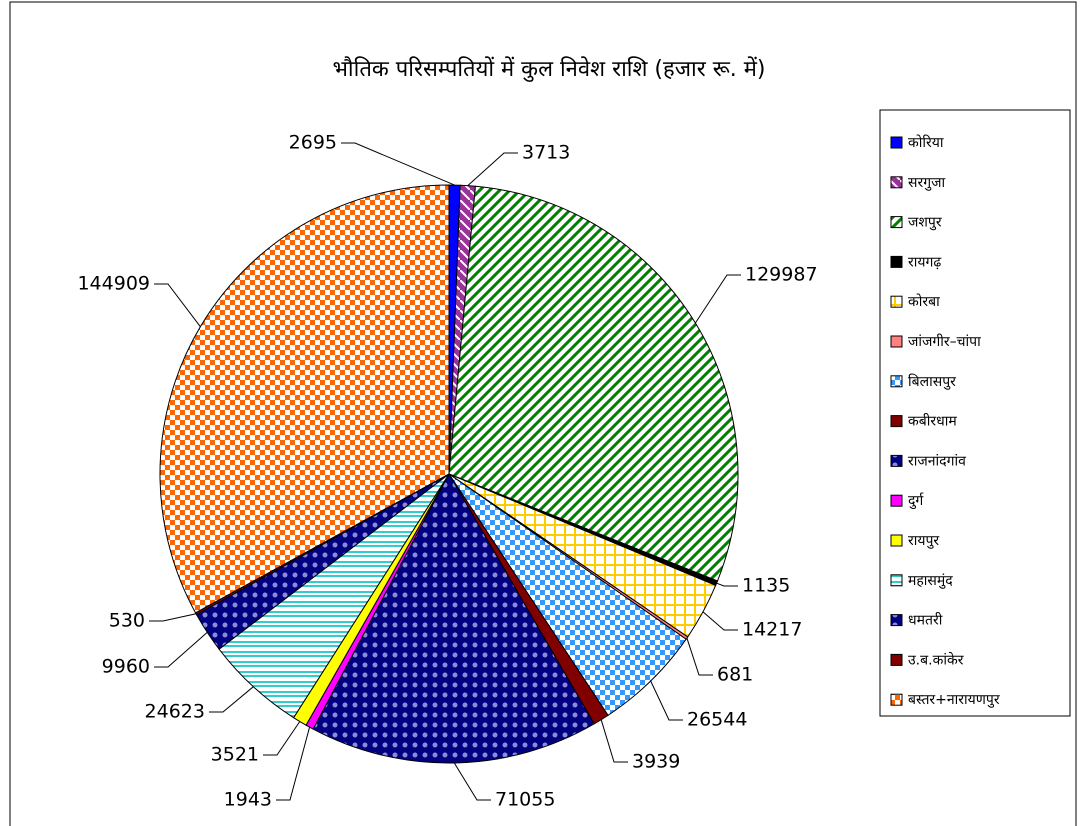 The width and height of the screenshot is (1086, 826). What do you see at coordinates (930, 581) in the screenshot?
I see `legend-label: महासमुंद` at bounding box center [930, 581].